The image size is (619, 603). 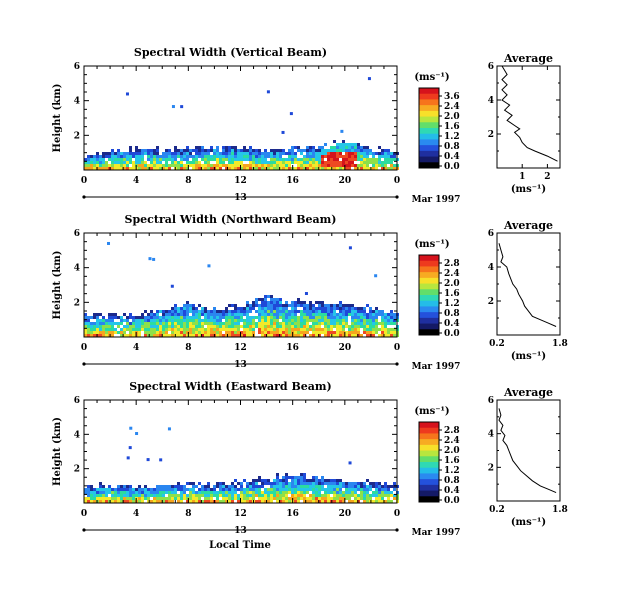 I want to click on average-x-tick-label: 2, so click(x=547, y=177).